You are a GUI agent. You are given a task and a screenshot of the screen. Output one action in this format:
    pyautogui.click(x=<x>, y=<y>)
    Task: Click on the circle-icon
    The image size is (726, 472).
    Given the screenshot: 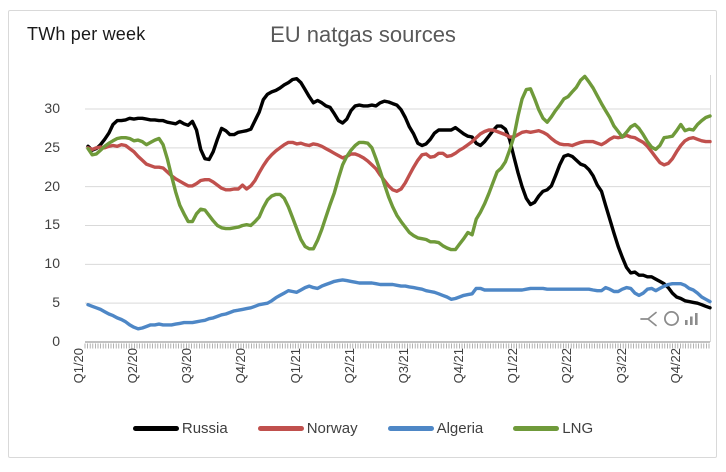 What is the action you would take?
    pyautogui.click(x=671, y=318)
    